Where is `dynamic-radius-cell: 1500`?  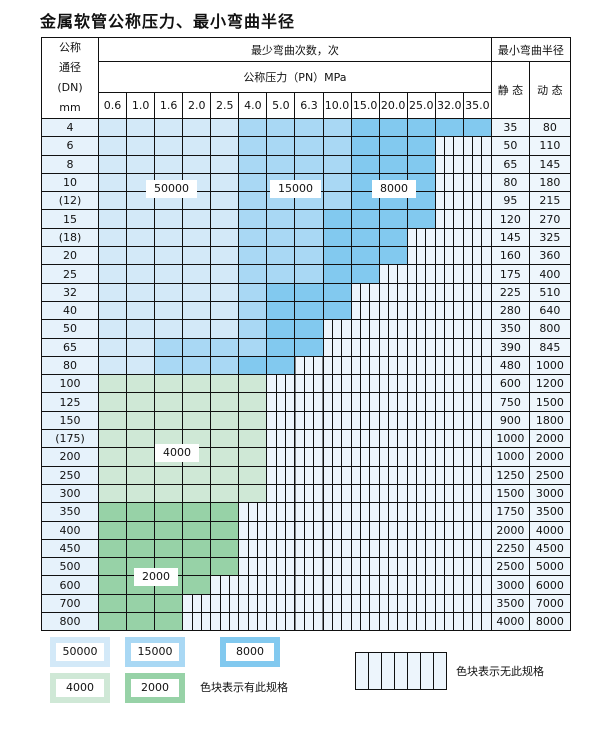
dynamic-radius-cell: 1500 is located at coordinates (549, 402).